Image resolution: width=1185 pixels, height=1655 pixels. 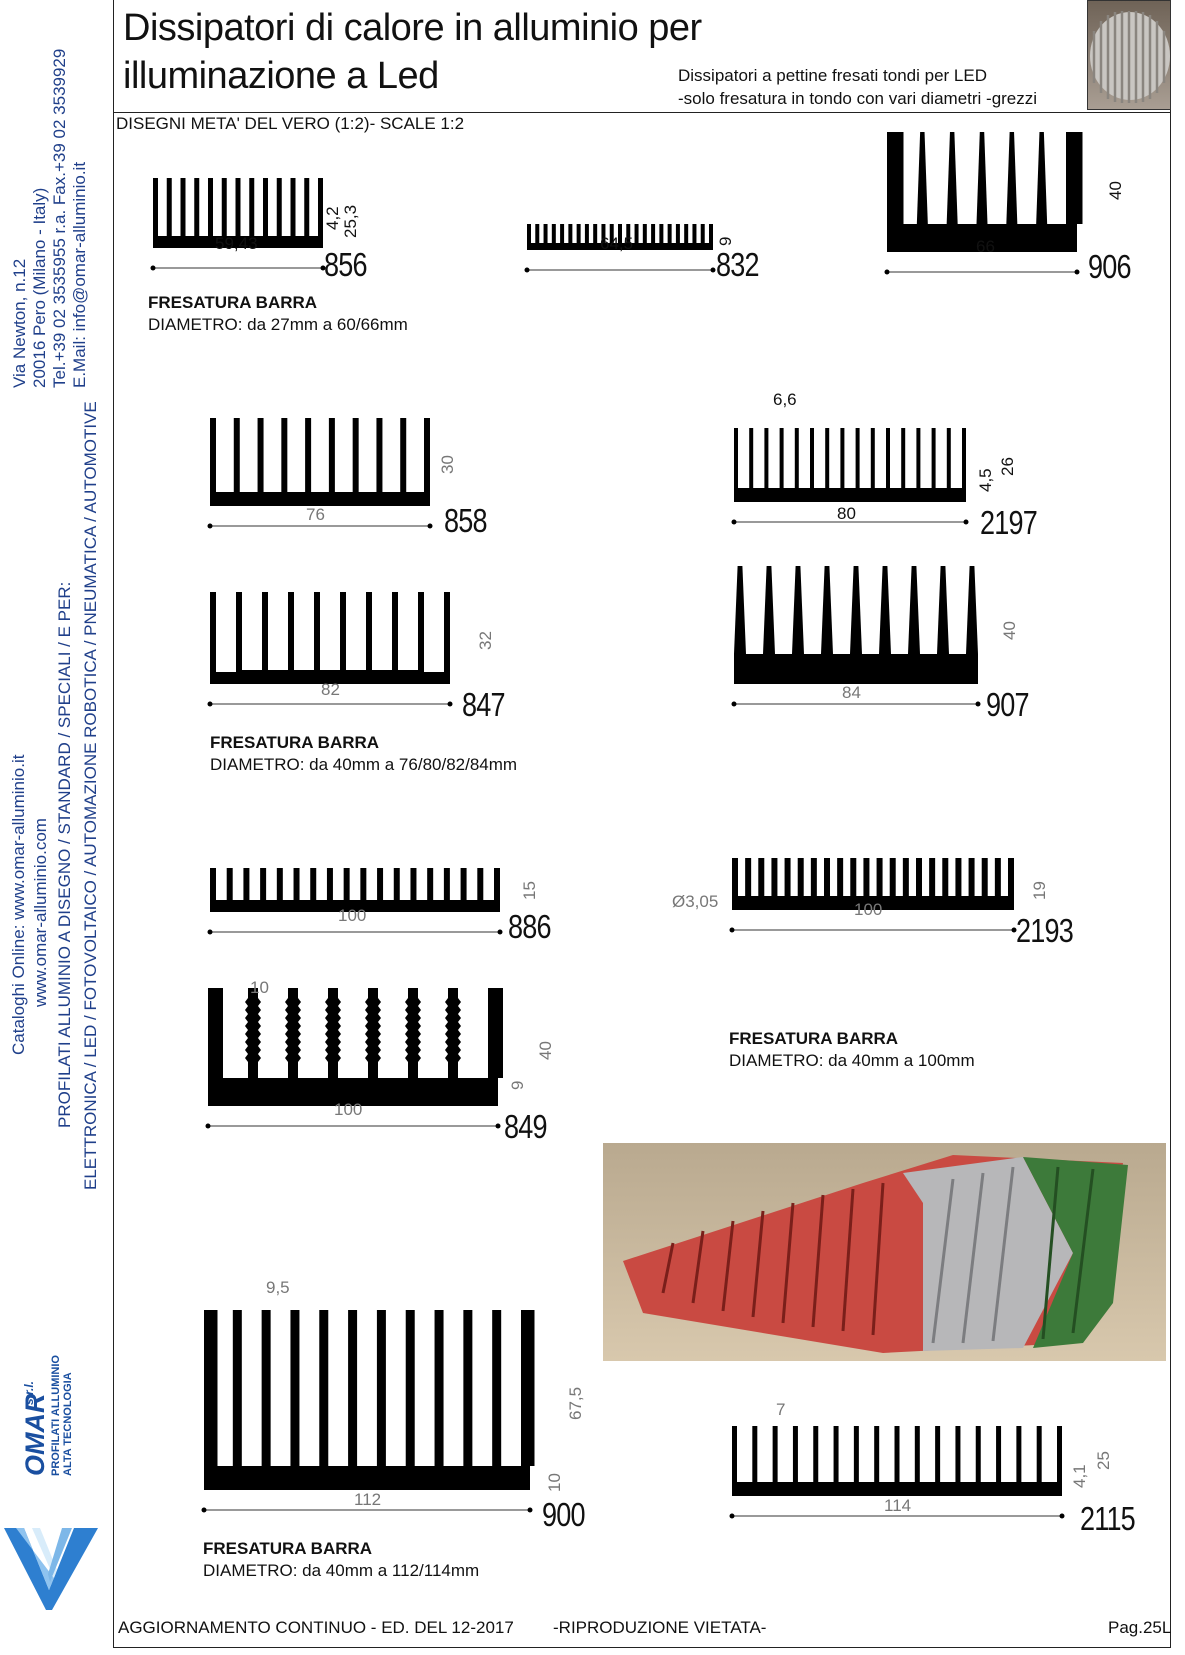 I want to click on mount-slot, so click(x=226, y=668).